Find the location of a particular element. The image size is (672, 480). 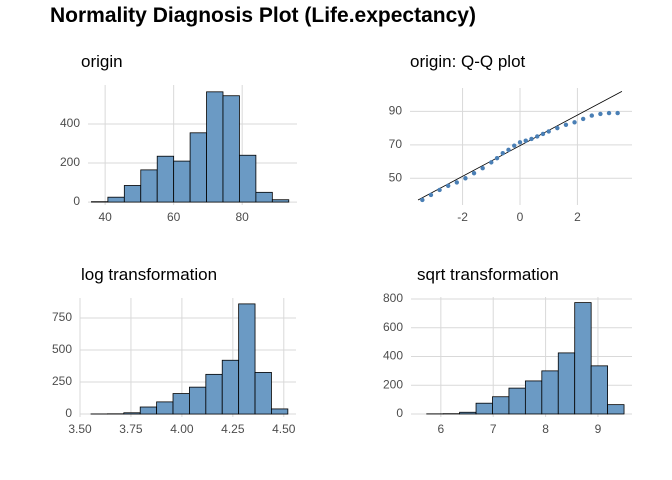

x-tick-label: 6 is located at coordinates (441, 429).